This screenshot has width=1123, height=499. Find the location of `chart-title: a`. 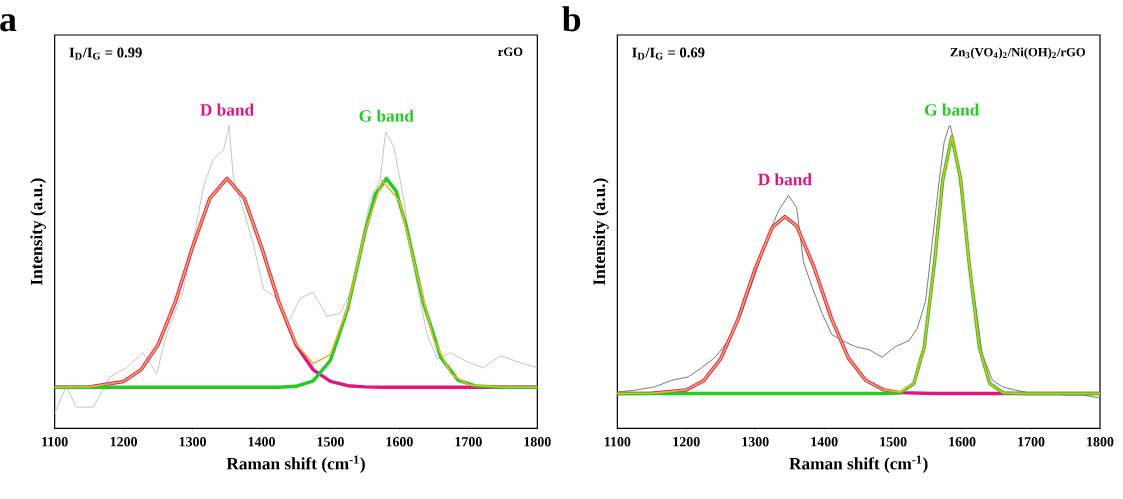

chart-title: a is located at coordinates (8, 23).